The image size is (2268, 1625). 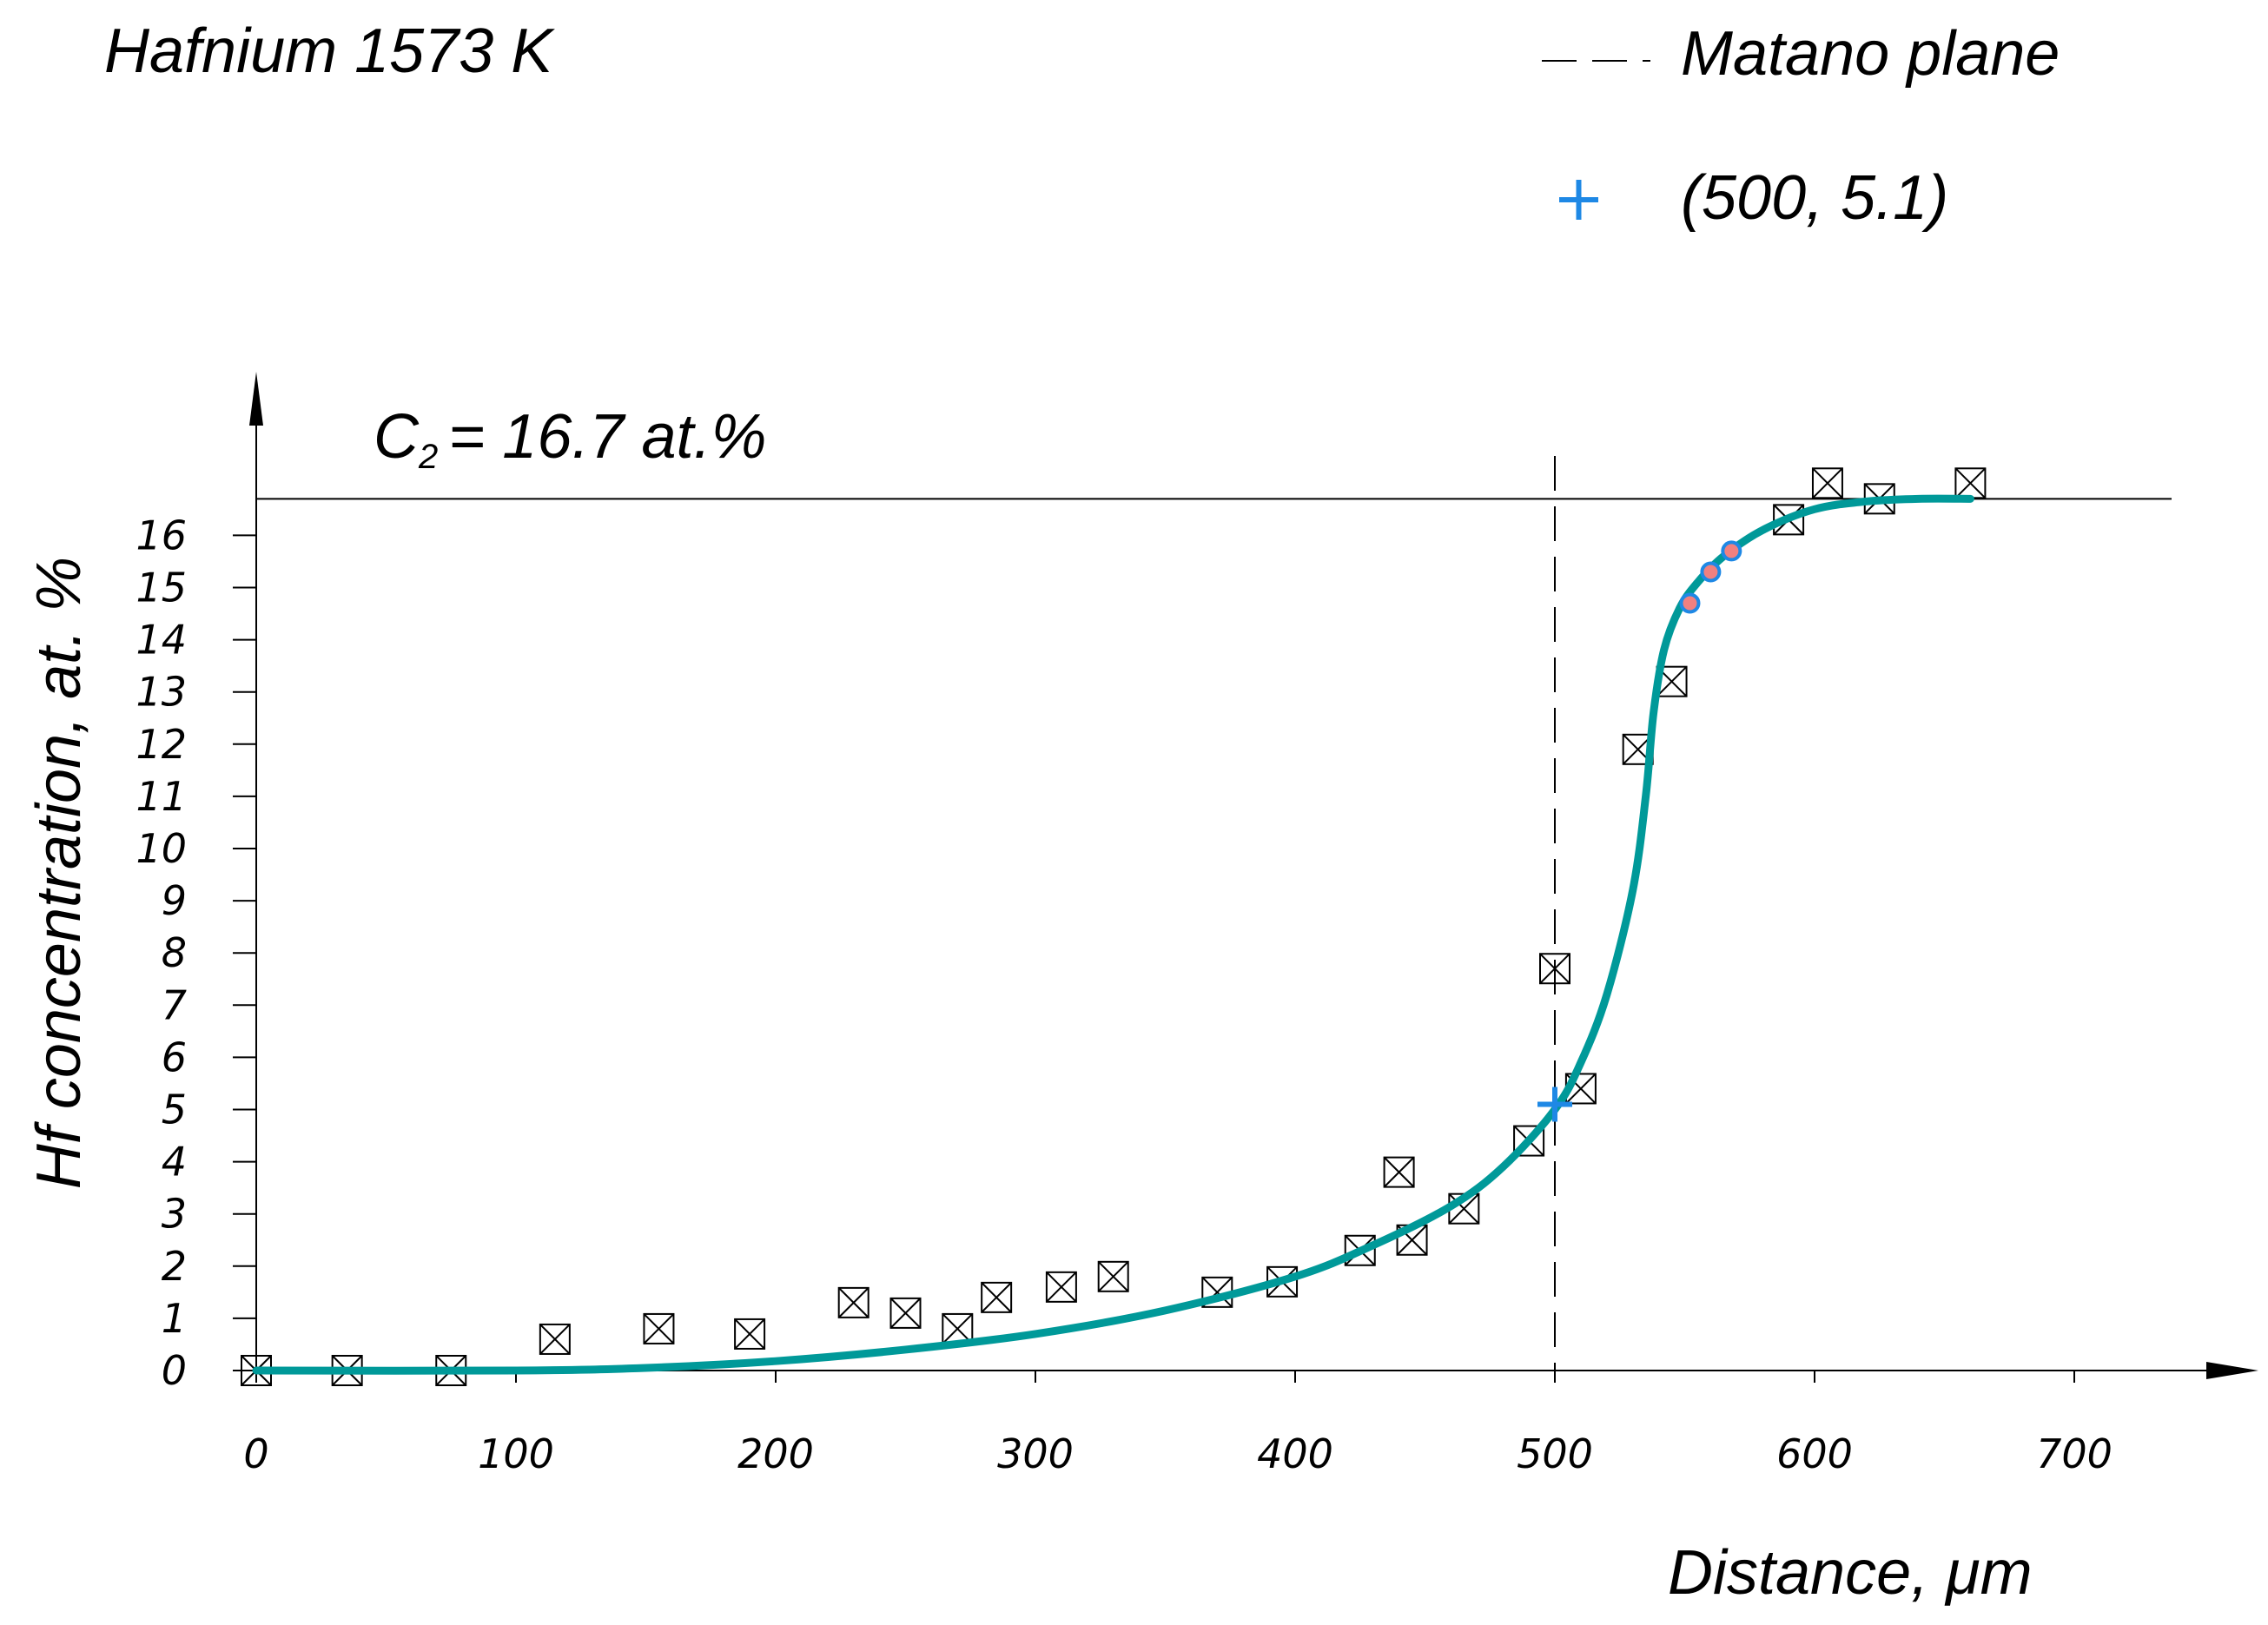 I want to click on y-tick-label: 11, so click(x=161, y=796).